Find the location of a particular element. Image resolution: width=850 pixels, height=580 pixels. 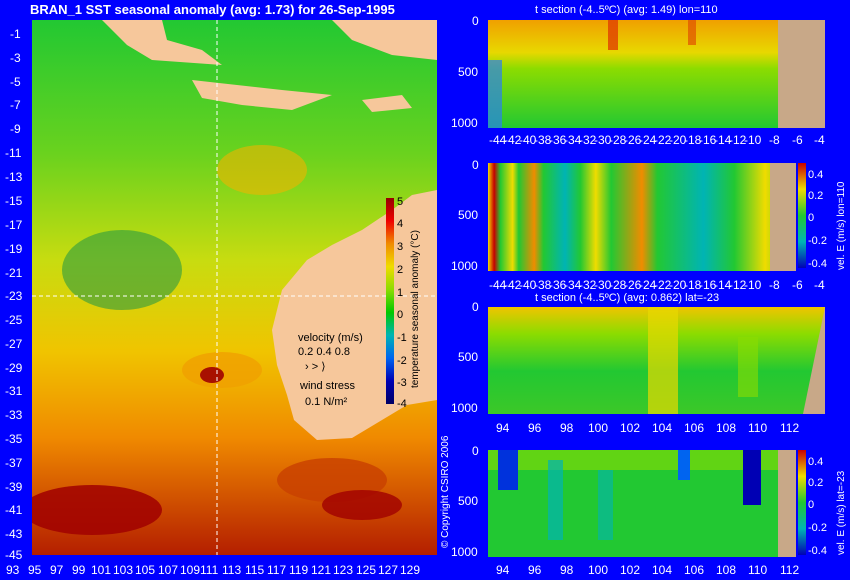

panel3-title: t section (-4..5ºC) (avg: 0.862) lat=-23 is located at coordinates (627, 298).